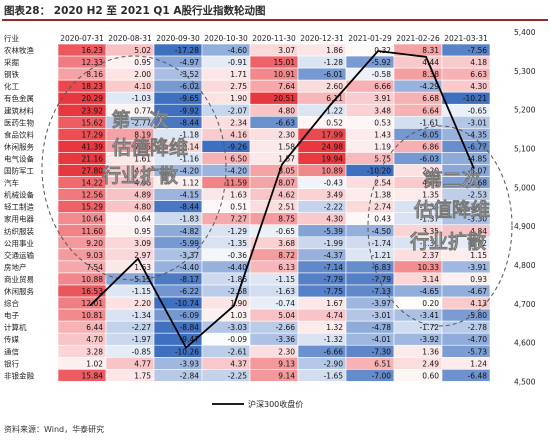  I want to click on cell-value: 15.29, so click(93, 207).